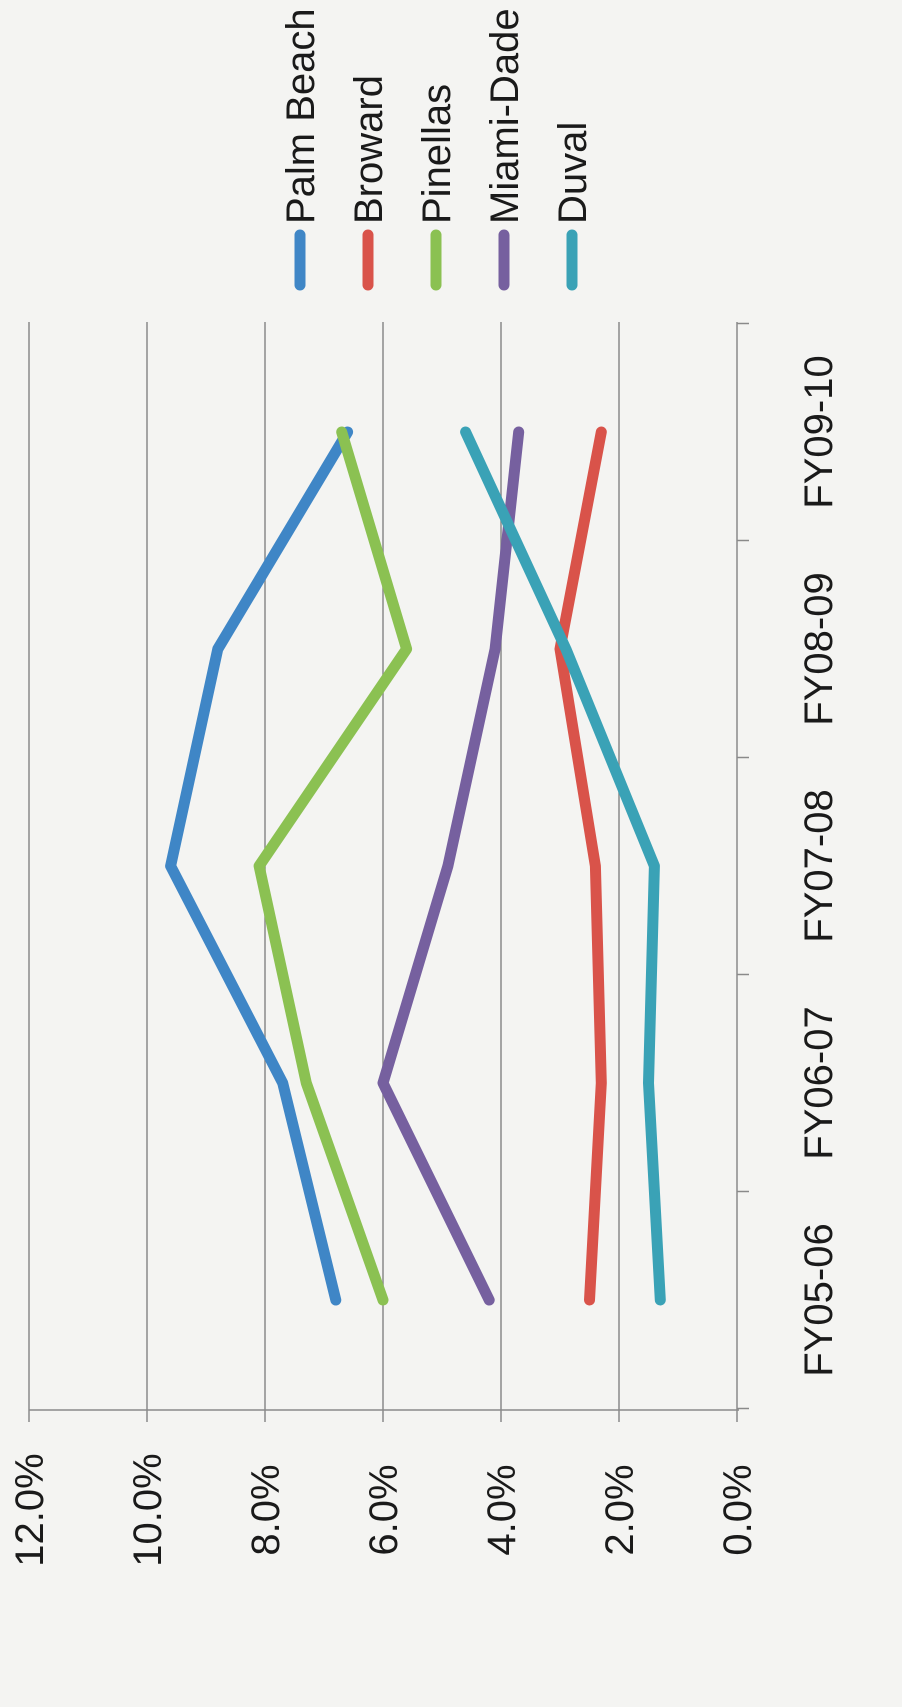 This screenshot has height=1707, width=902. I want to click on x-axis-tick-labels: FY05-06 FY06-07 FY07-08 FY08-09 FY09-10, so click(819, 865).